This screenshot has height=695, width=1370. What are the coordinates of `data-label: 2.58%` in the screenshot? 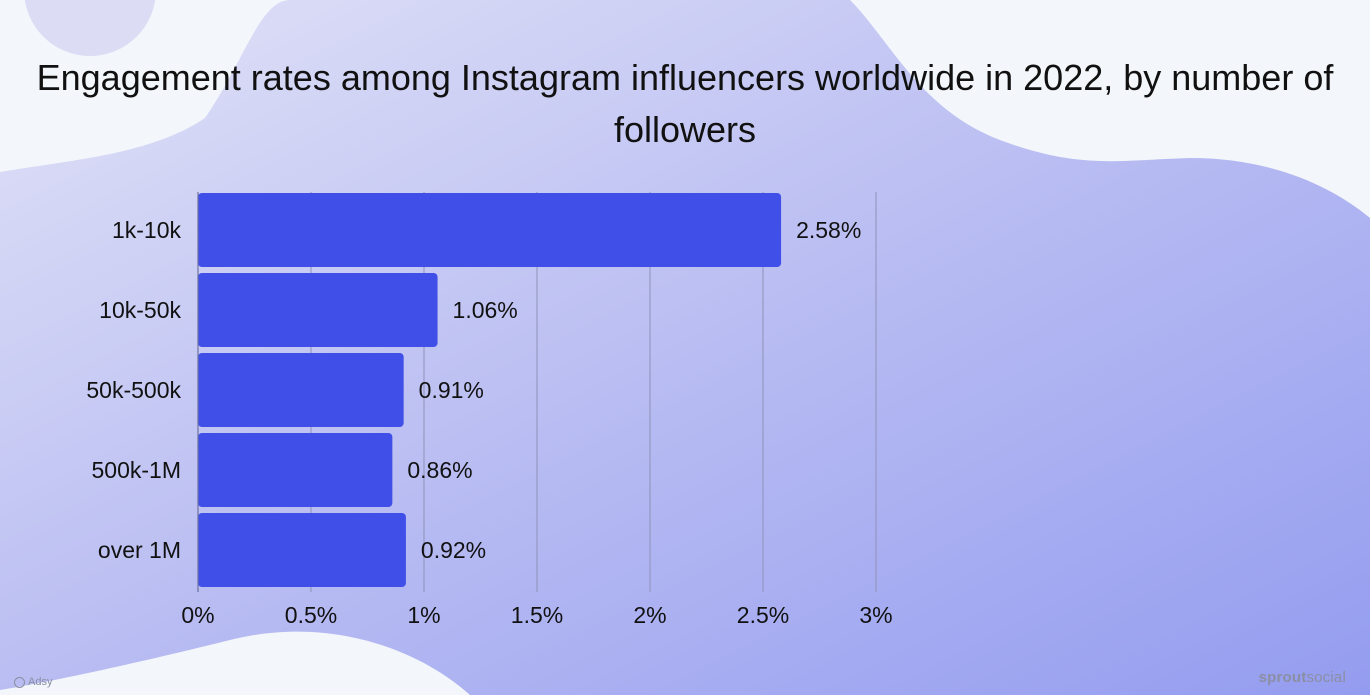 It's located at (828, 230).